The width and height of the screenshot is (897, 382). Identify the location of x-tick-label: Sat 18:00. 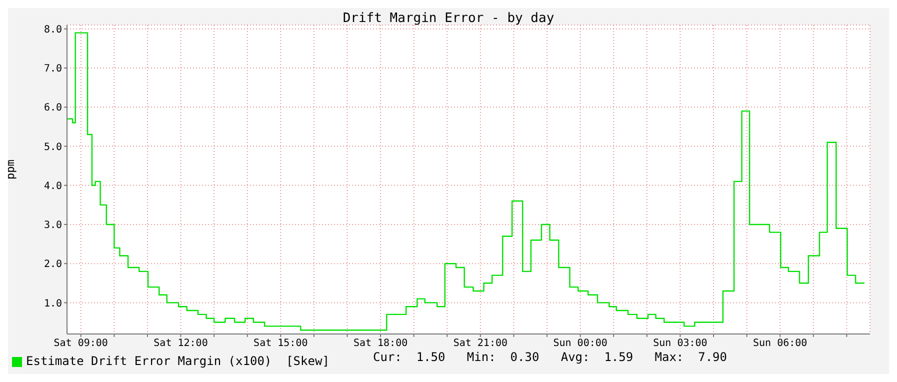
(380, 344).